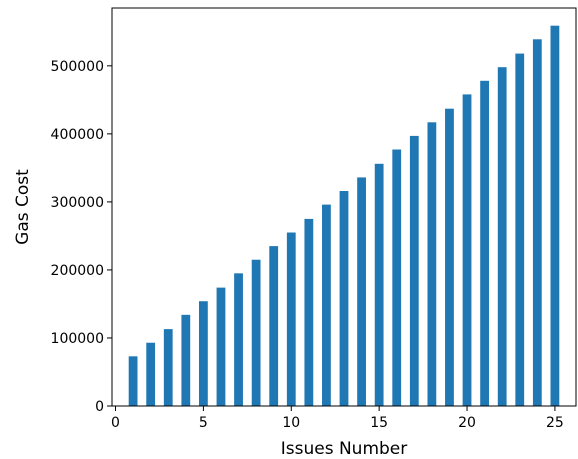 The width and height of the screenshot is (578, 459). I want to click on y-axis-label: Gas Cost, so click(23, 207).